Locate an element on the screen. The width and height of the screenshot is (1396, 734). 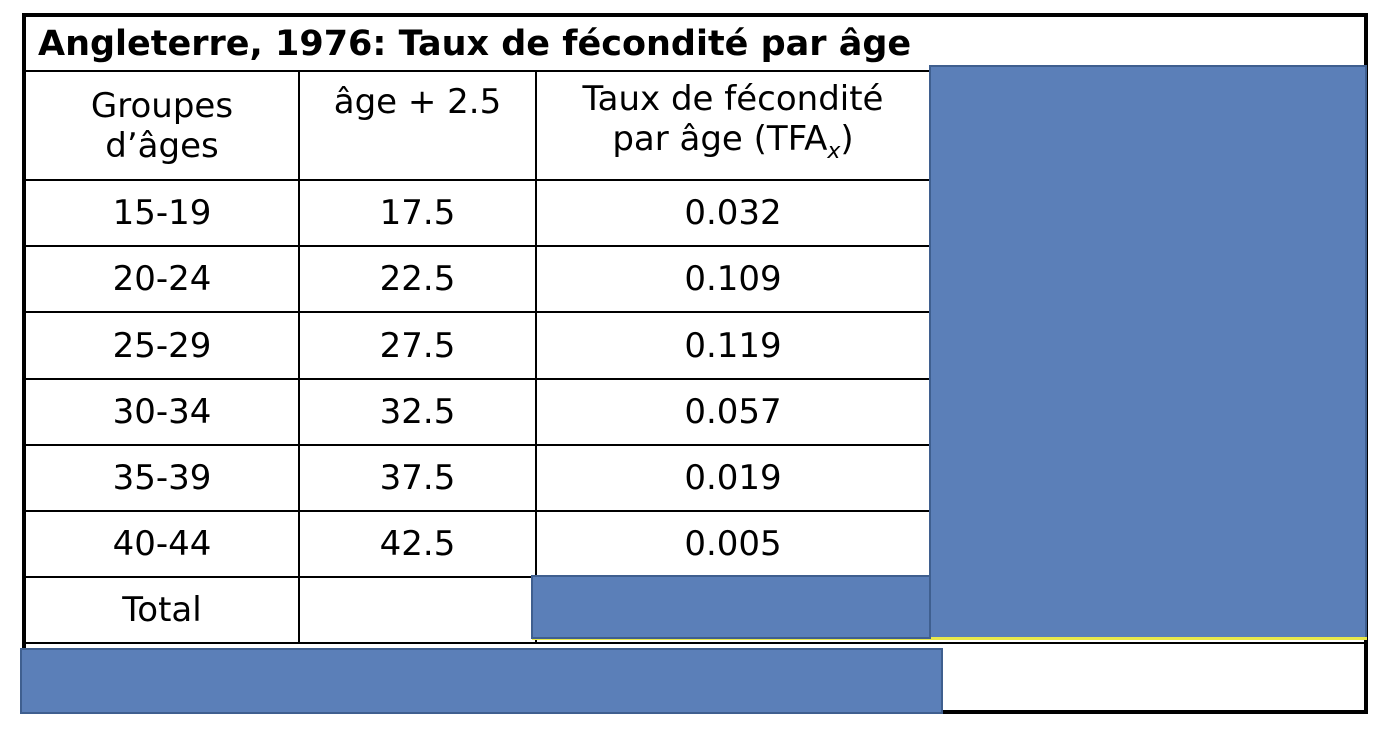
row-group: 40-44 is located at coordinates (162, 544).